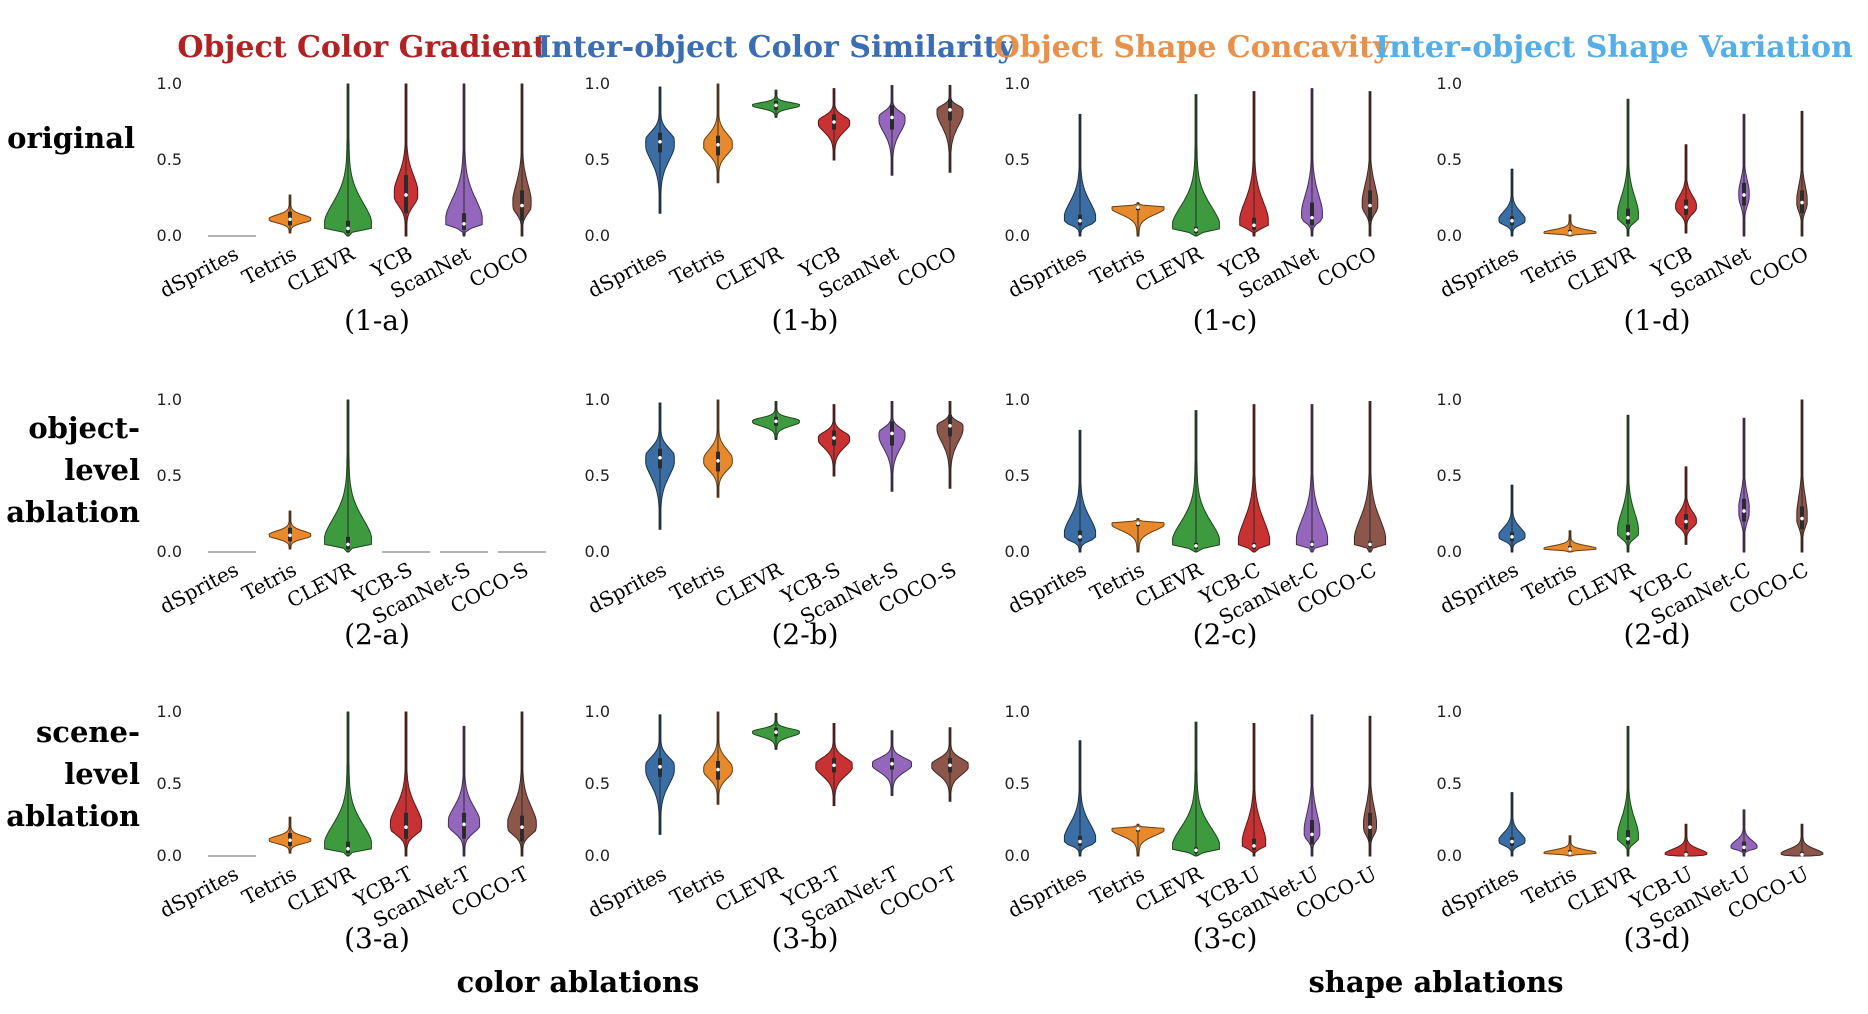  I want to click on section-label-shape: shape ablations, so click(1435, 982).